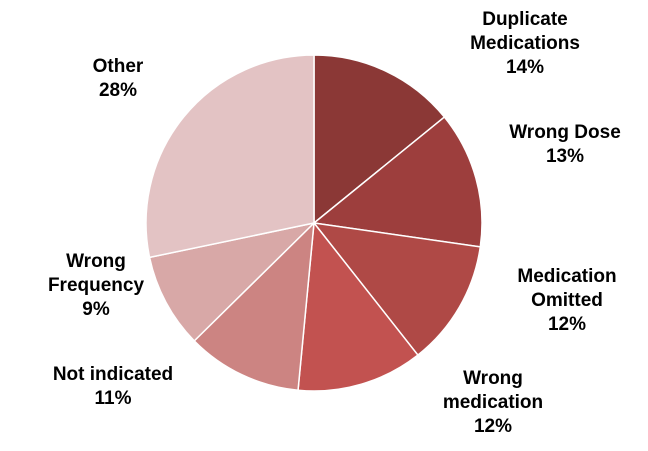  I want to click on value-label: 28%, so click(118, 90).